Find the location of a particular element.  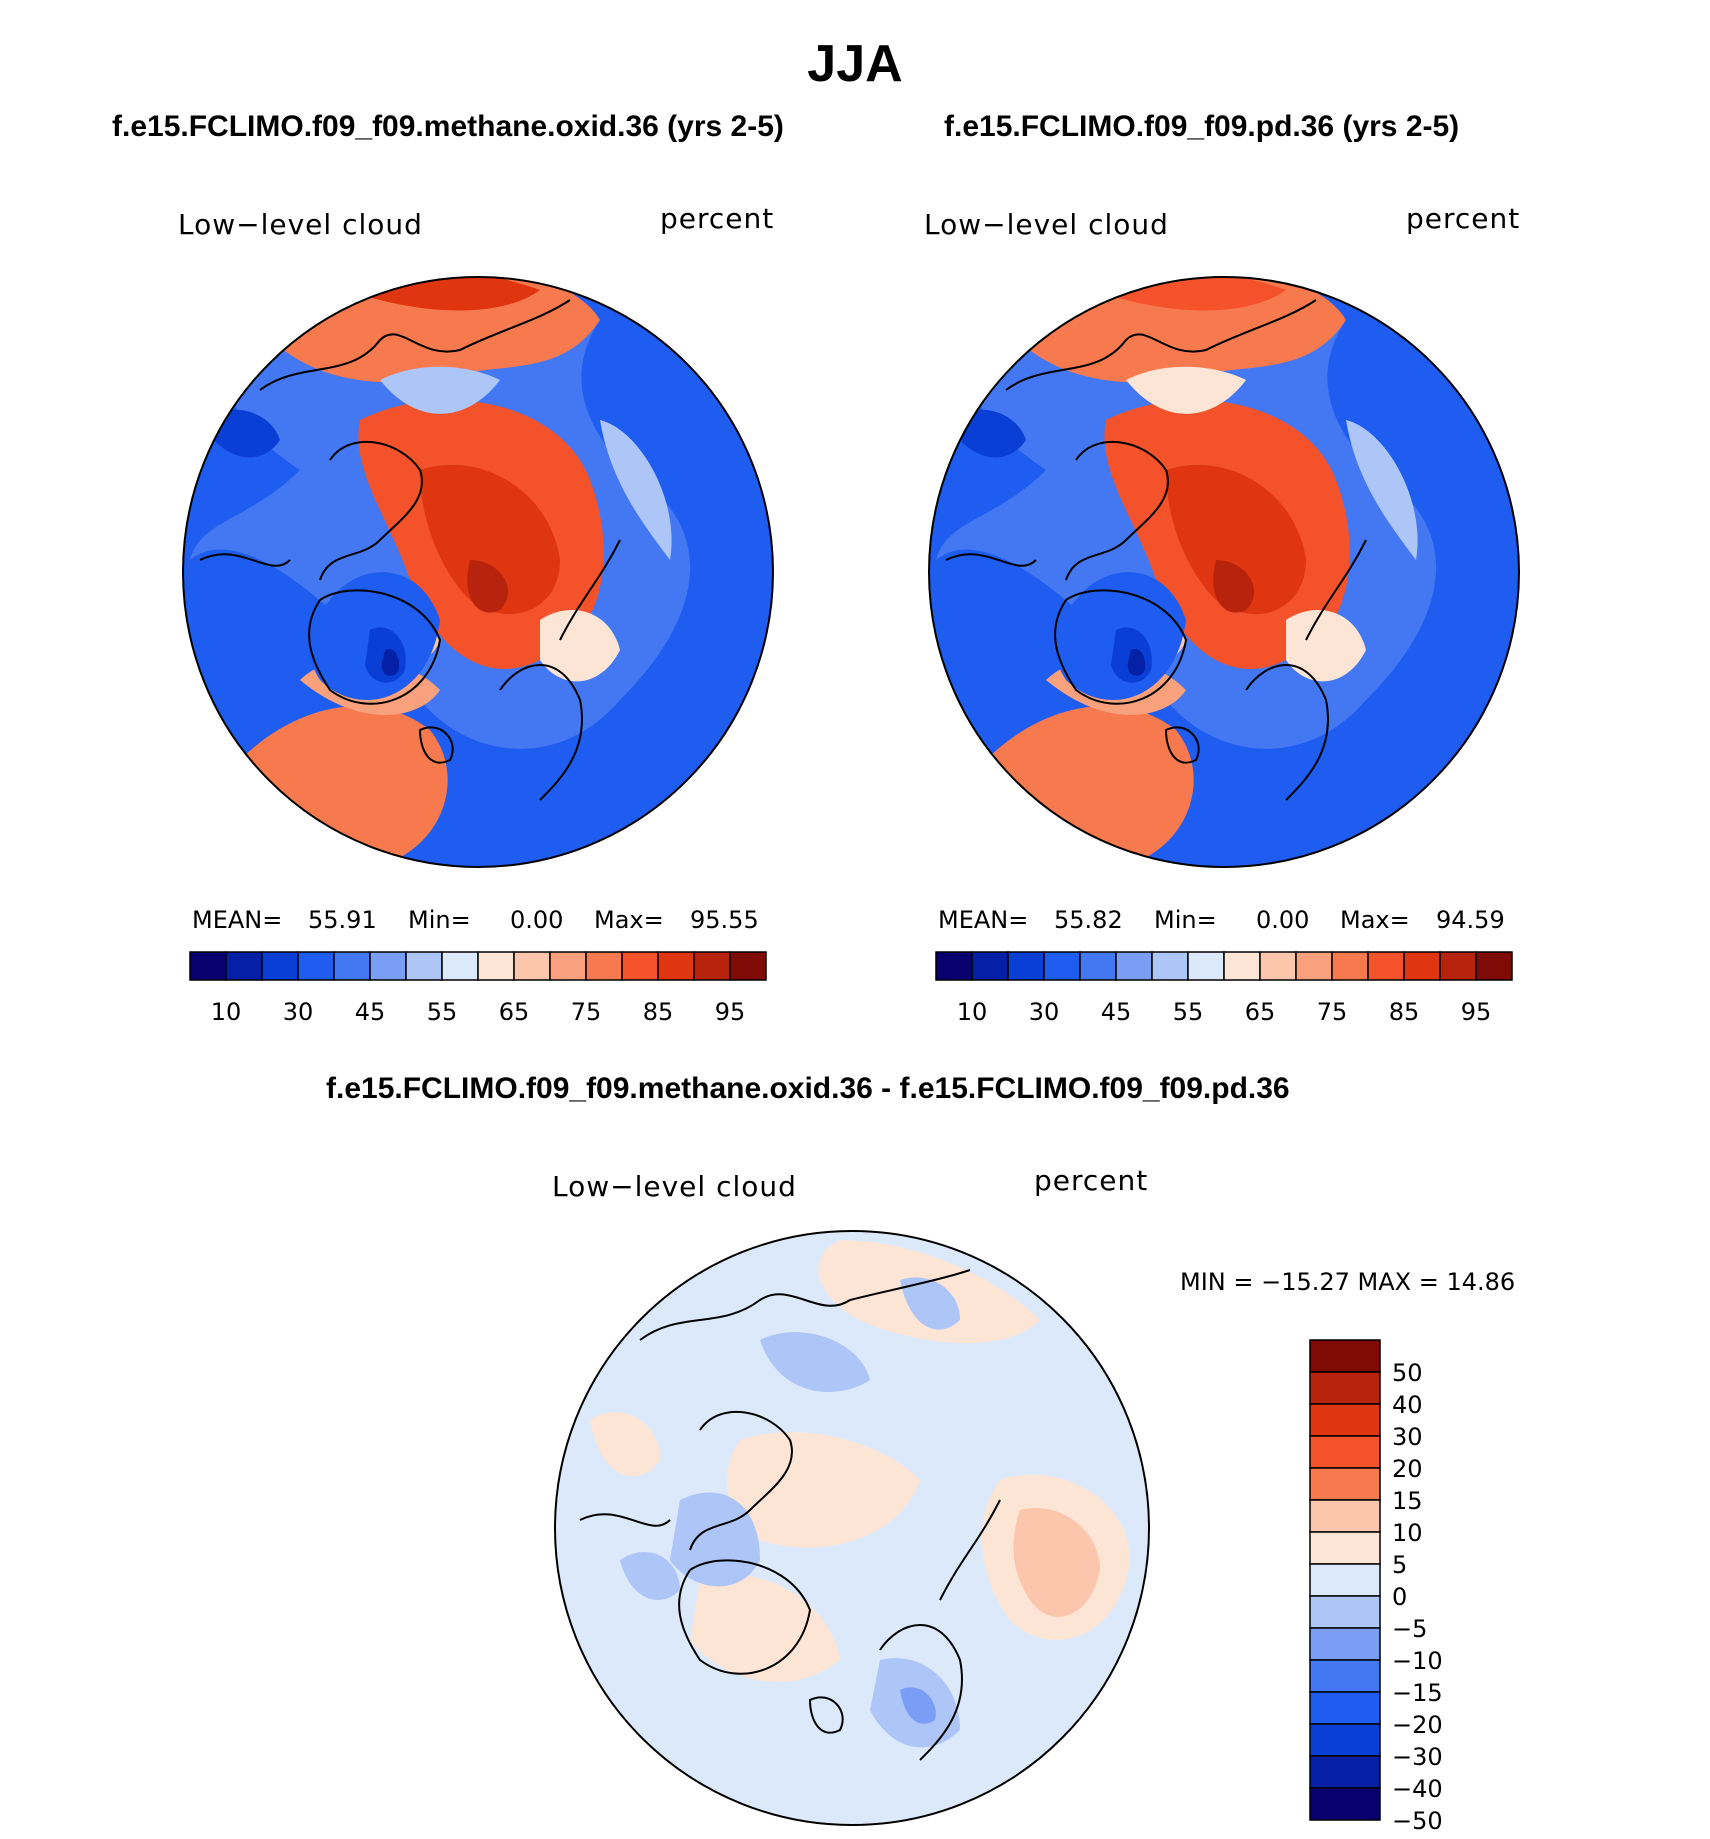

panel1-mean-label: MEAN= is located at coordinates (237, 920).